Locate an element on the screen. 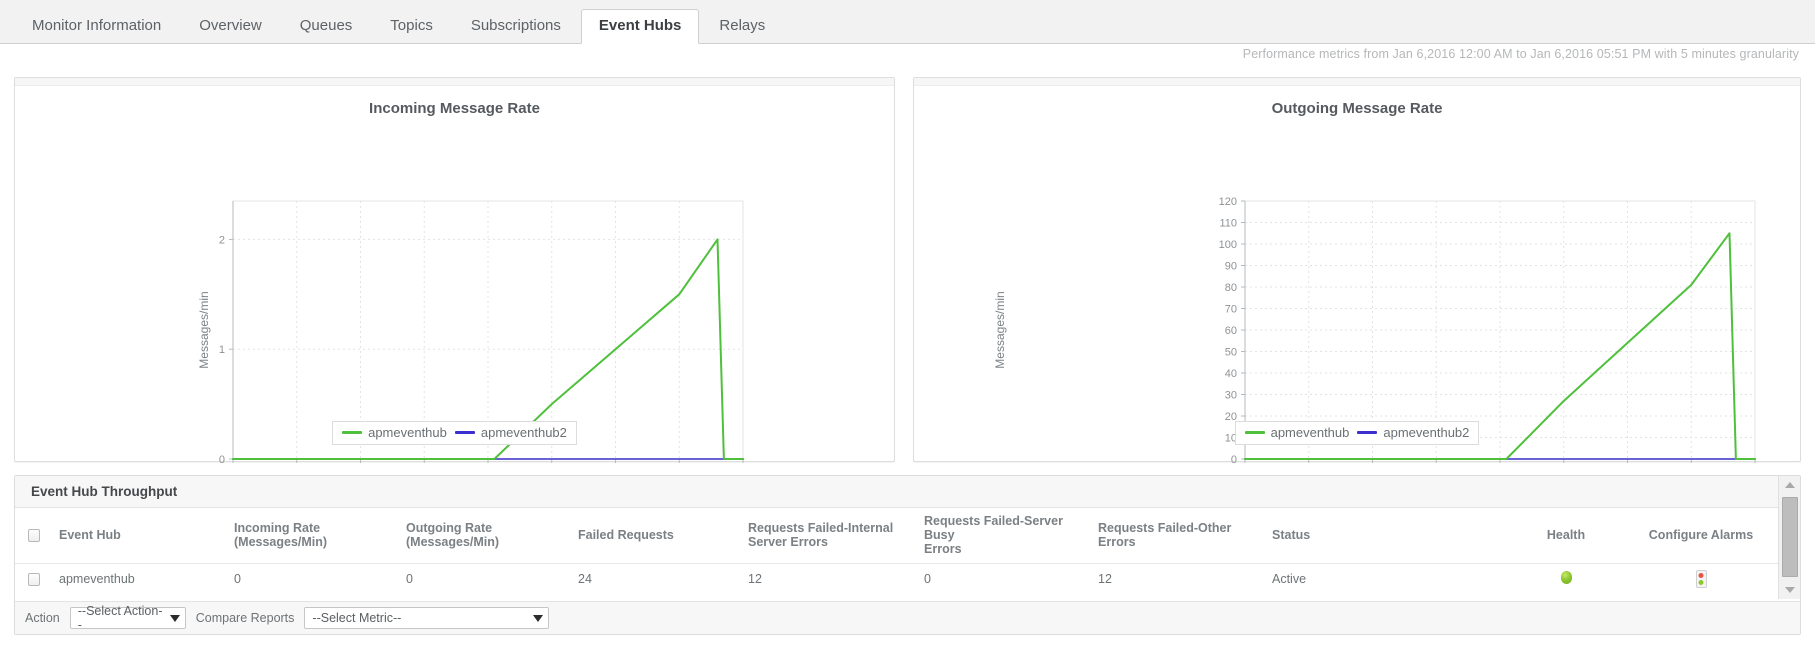  compare-metric-select: --Select Metric-- is located at coordinates (427, 618).